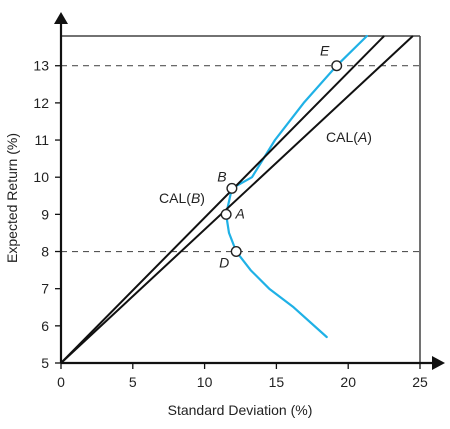 The height and width of the screenshot is (429, 450). Describe the element at coordinates (61, 18) in the screenshot. I see `y-axis-arrow-icon` at that location.